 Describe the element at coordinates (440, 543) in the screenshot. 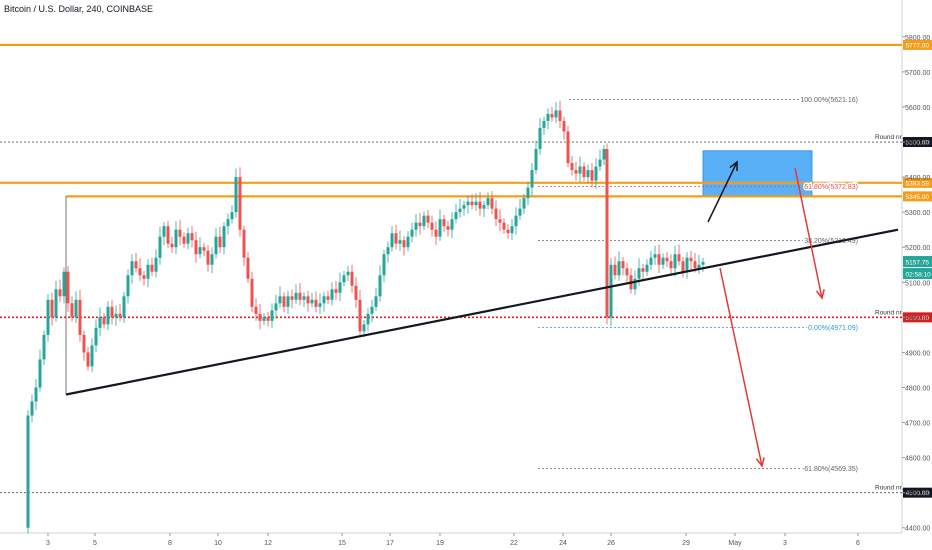

I see `time-tick-label: 19` at that location.